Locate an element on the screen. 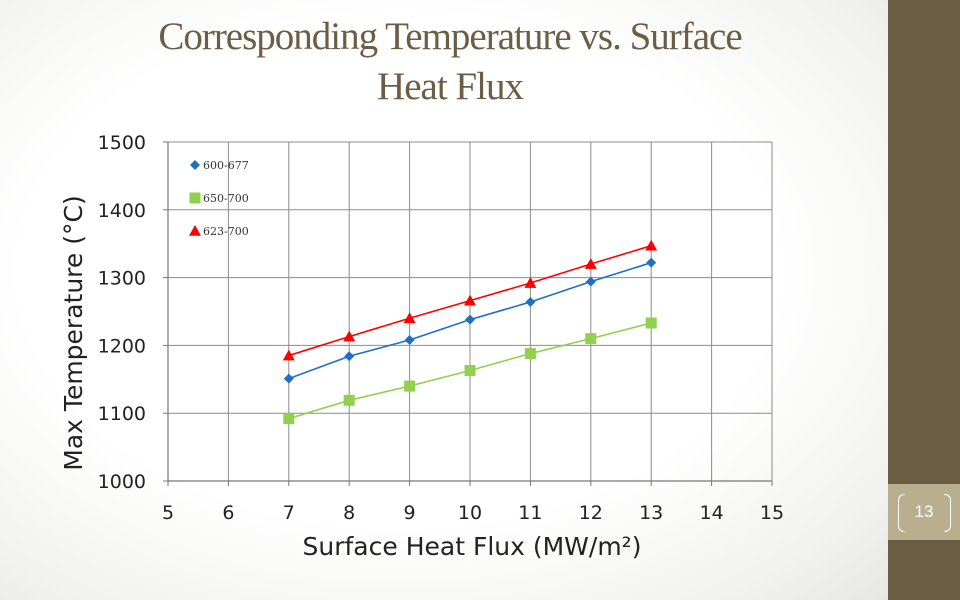  legend-label: 600-677 is located at coordinates (226, 165).